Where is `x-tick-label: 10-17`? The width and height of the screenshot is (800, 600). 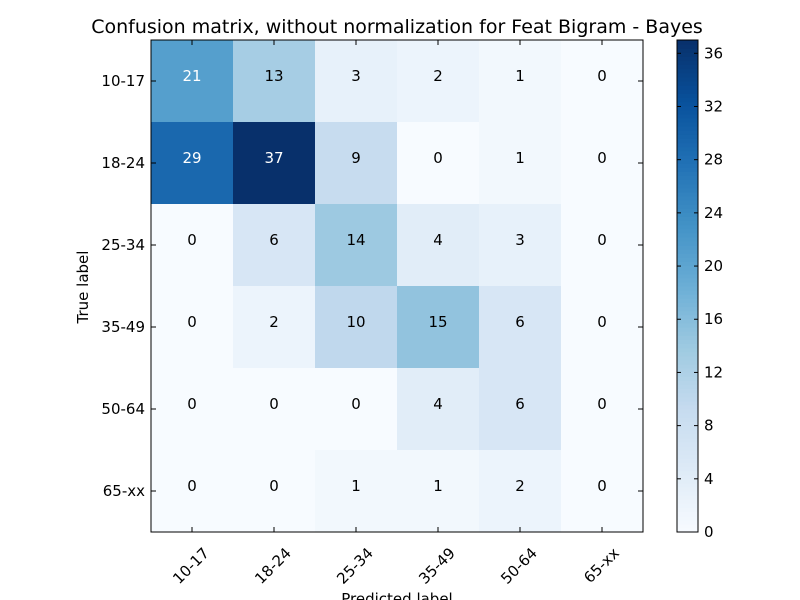 x-tick-label: 10-17 is located at coordinates (191, 566).